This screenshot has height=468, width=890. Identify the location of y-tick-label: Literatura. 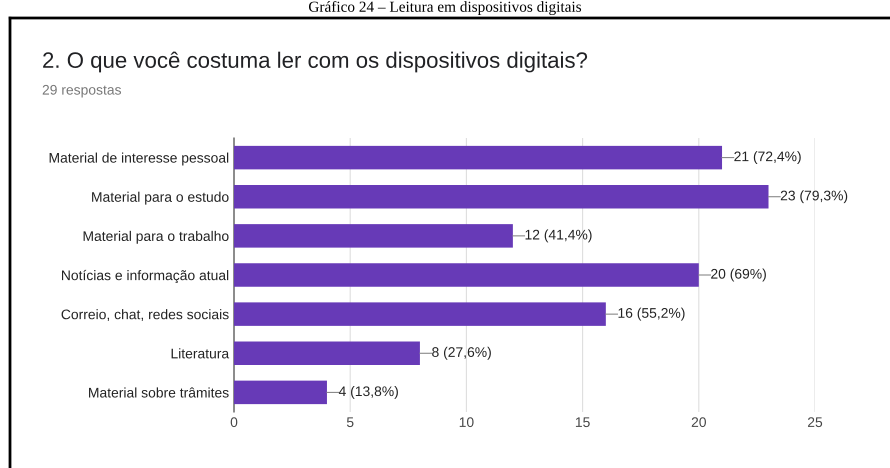
(201, 353).